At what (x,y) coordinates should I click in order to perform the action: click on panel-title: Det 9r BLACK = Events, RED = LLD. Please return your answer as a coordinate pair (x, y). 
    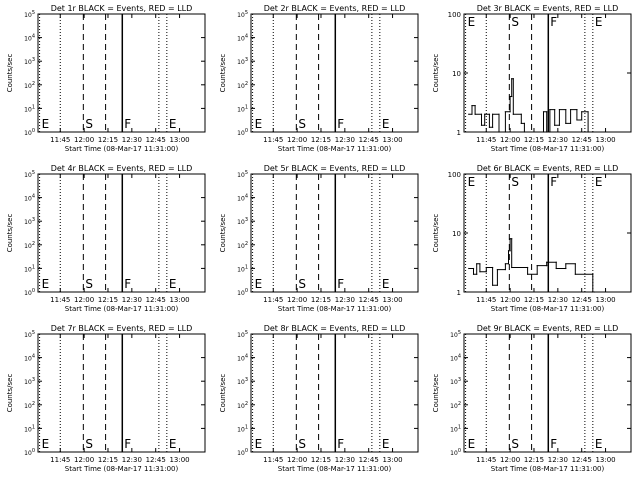
    Looking at the image, I should click on (548, 328).